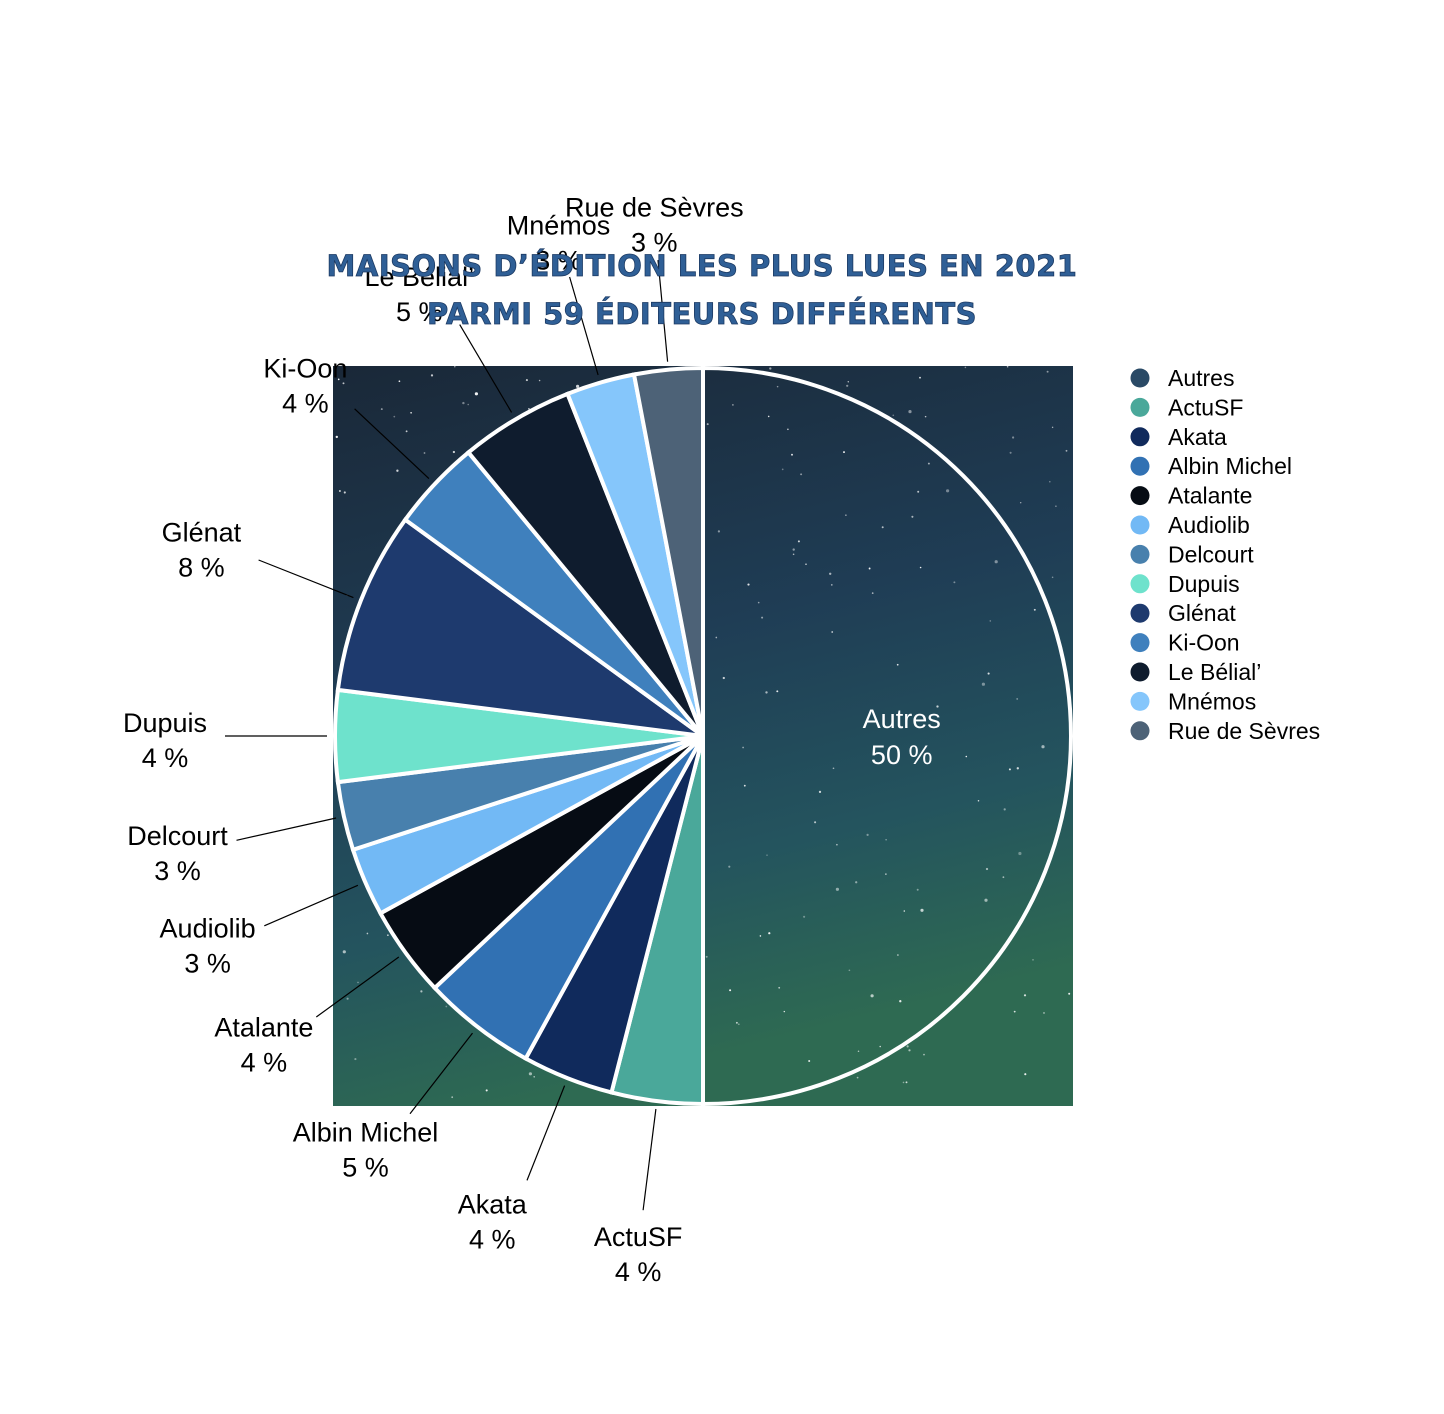 The width and height of the screenshot is (1444, 1414). Describe the element at coordinates (1195, 672) in the screenshot. I see `legend-item-le-belial: Le Bélial’` at that location.